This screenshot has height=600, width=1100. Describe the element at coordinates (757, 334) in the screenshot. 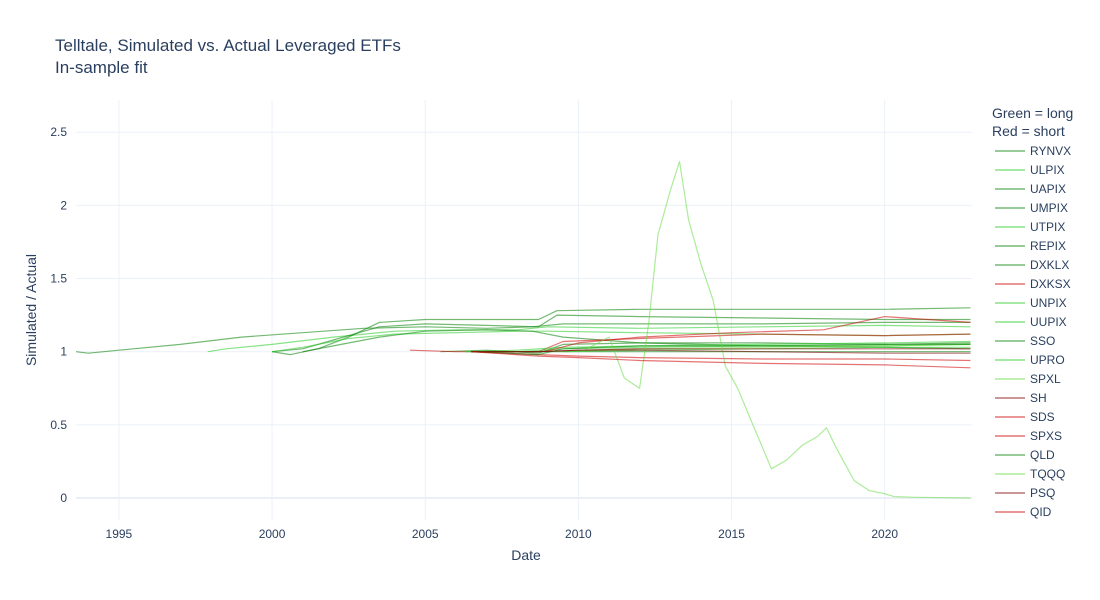

I see `series-line-spxs` at that location.